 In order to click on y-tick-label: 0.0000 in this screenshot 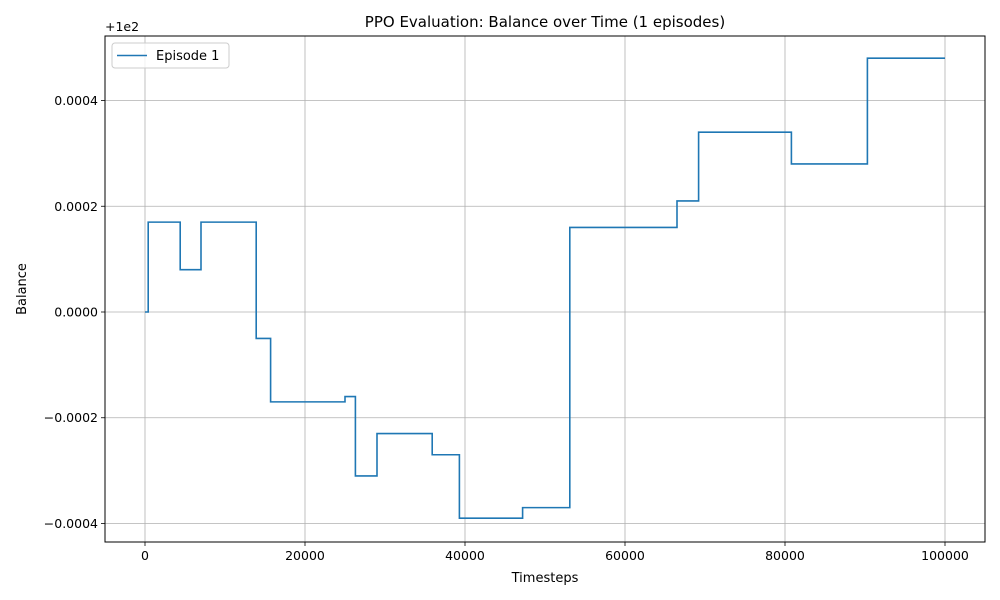, I will do `click(76, 312)`.